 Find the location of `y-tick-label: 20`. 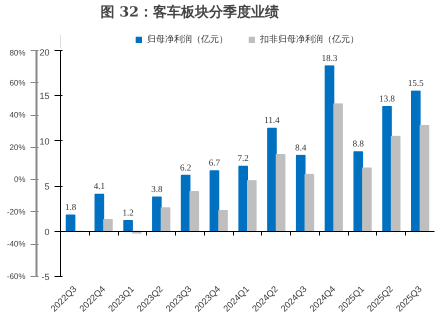

y-tick-label: 20 is located at coordinates (44, 53).